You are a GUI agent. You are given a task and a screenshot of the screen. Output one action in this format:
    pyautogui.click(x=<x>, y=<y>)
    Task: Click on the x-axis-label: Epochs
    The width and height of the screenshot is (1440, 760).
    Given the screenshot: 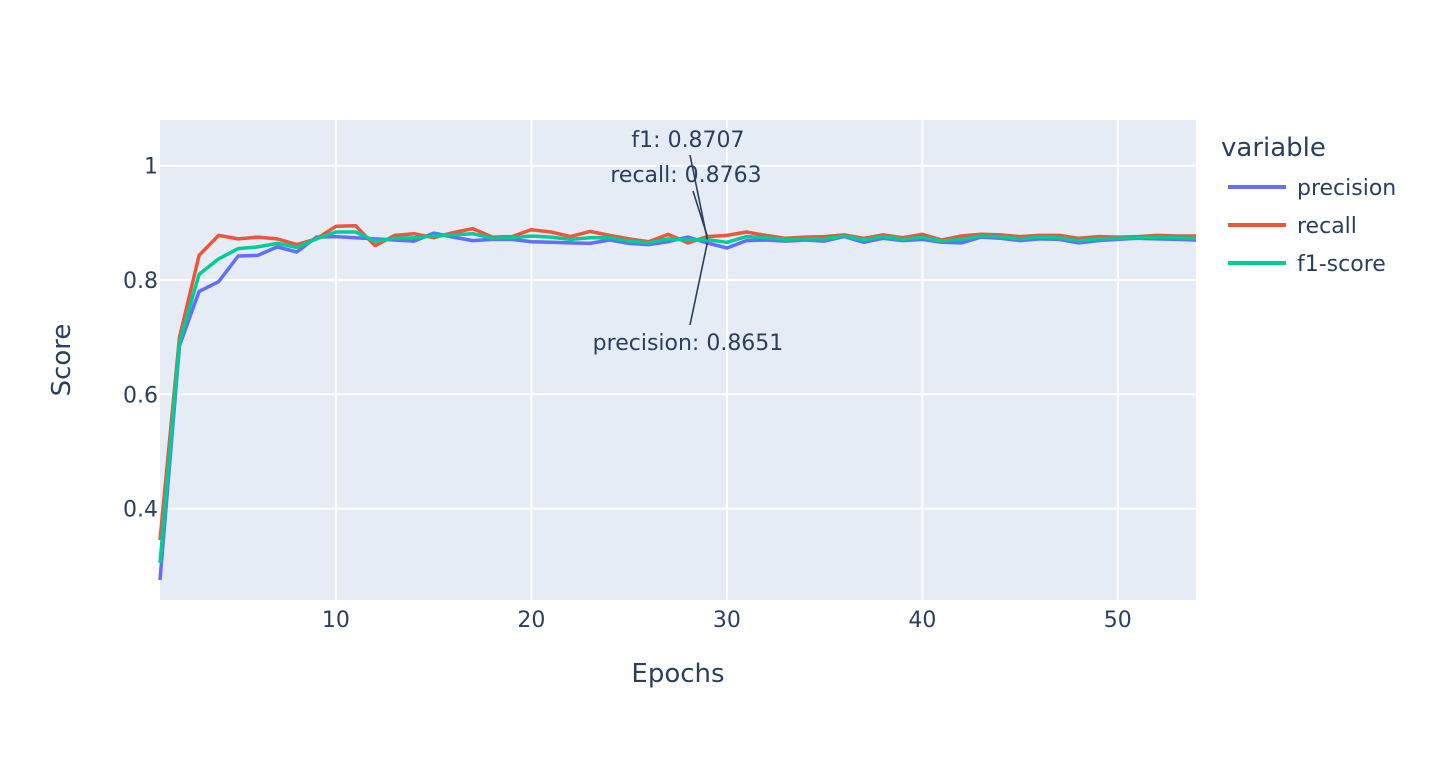 What is the action you would take?
    pyautogui.click(x=677, y=674)
    